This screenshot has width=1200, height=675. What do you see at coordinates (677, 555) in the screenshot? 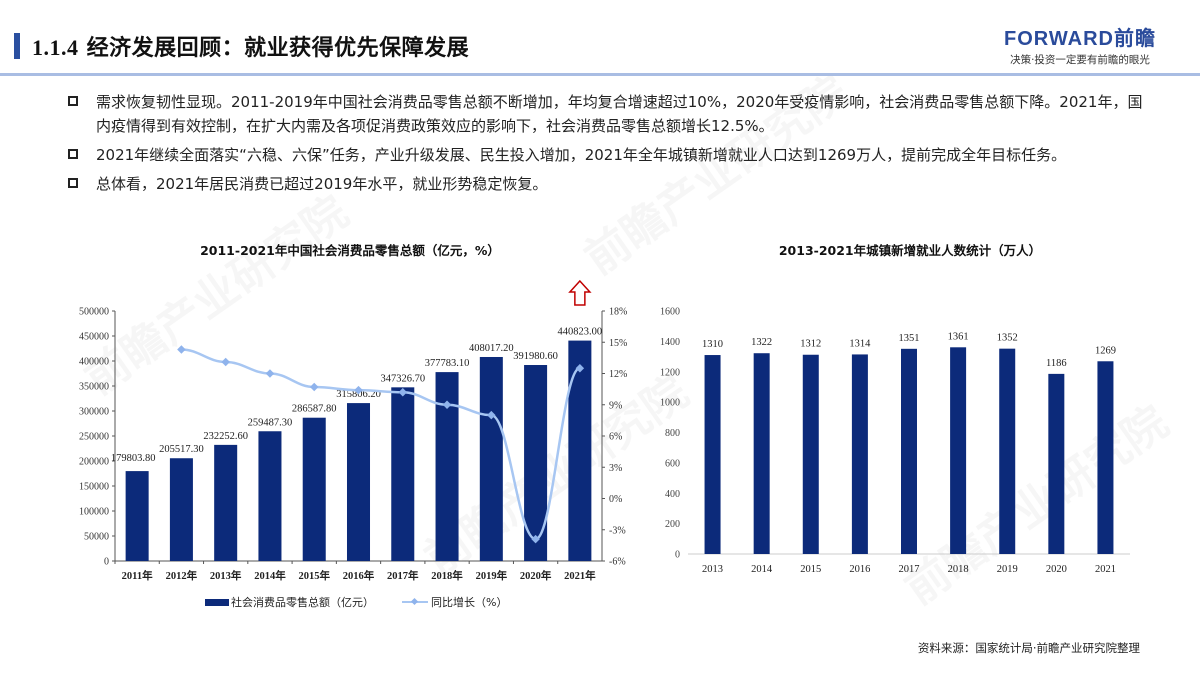
I see `y-axis-tick: 0` at bounding box center [677, 555].